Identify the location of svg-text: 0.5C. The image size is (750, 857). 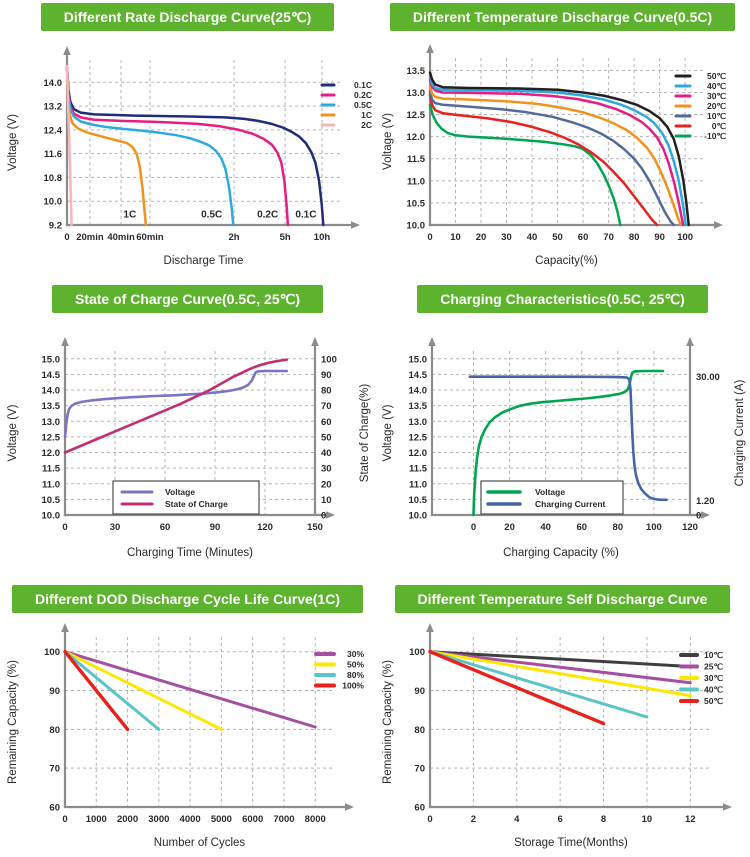
(363, 105).